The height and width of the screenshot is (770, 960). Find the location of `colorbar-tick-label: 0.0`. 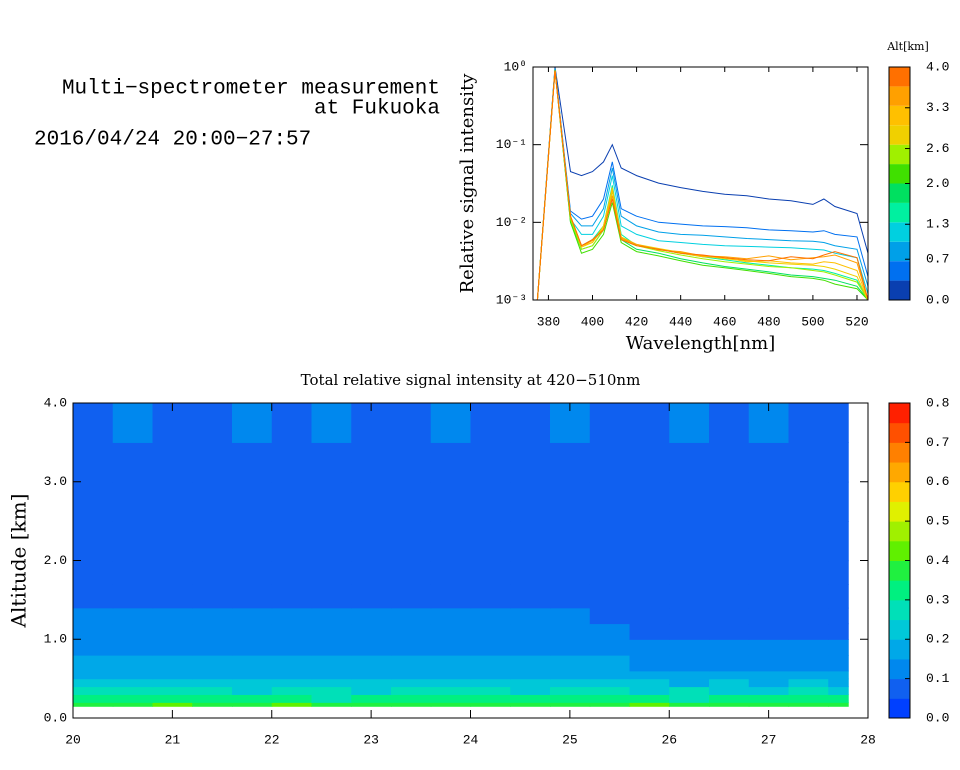

colorbar-tick-label: 0.0 is located at coordinates (937, 299).